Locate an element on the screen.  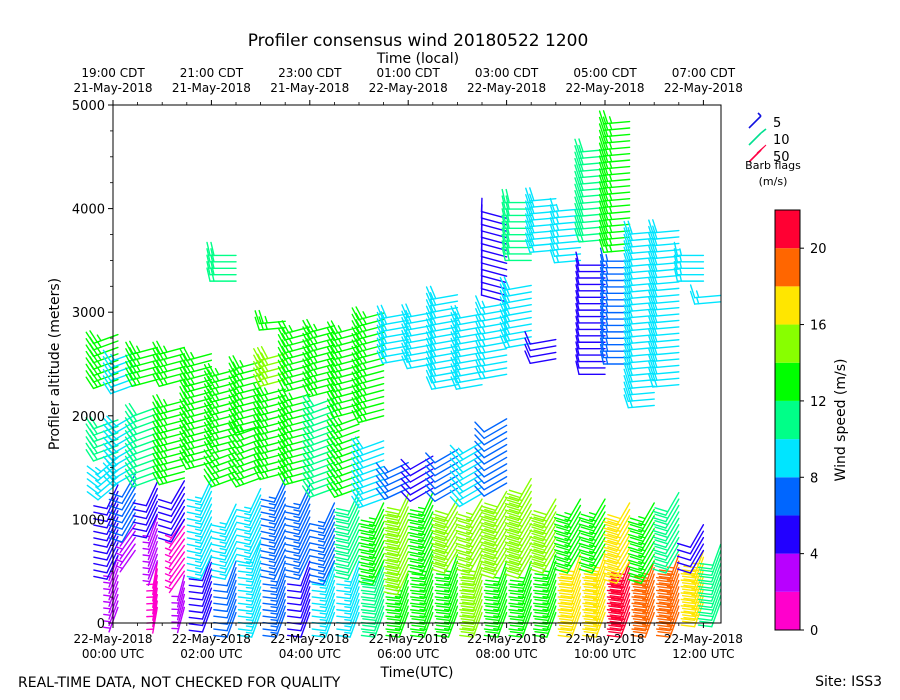
x-tick-label-time: 04:00 UTC is located at coordinates (310, 654).